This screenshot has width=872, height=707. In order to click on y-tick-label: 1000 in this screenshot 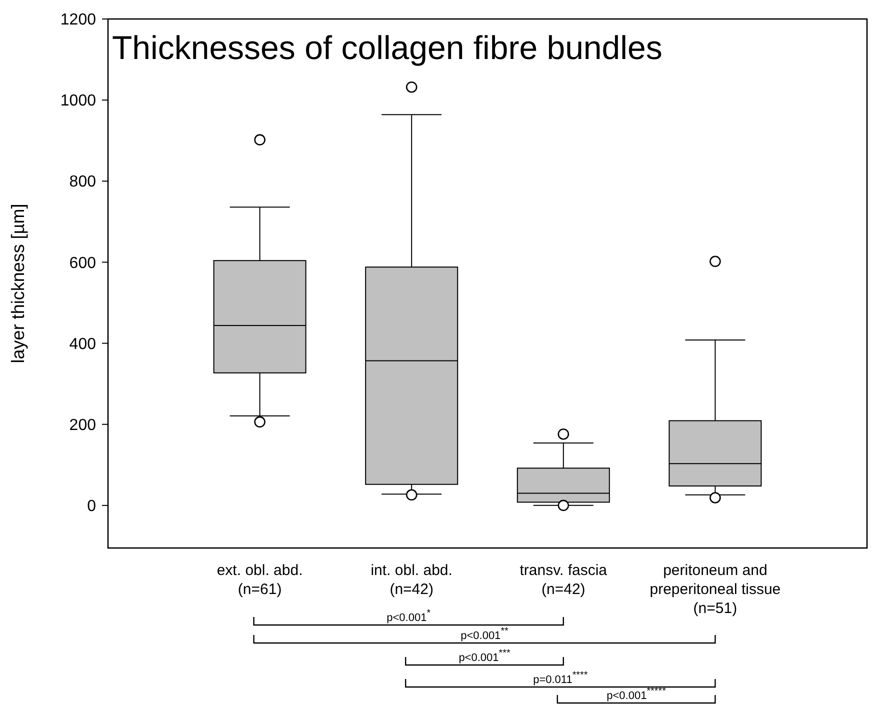, I will do `click(78, 101)`.